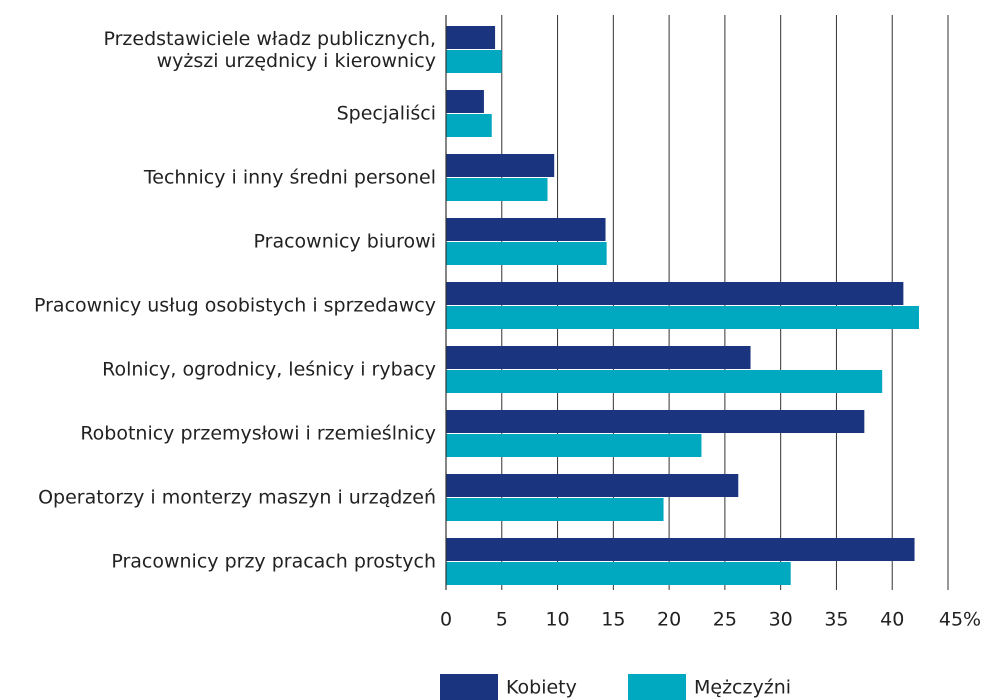 The image size is (986, 700). Describe the element at coordinates (502, 620) in the screenshot. I see `x-tick-label: 5` at that location.